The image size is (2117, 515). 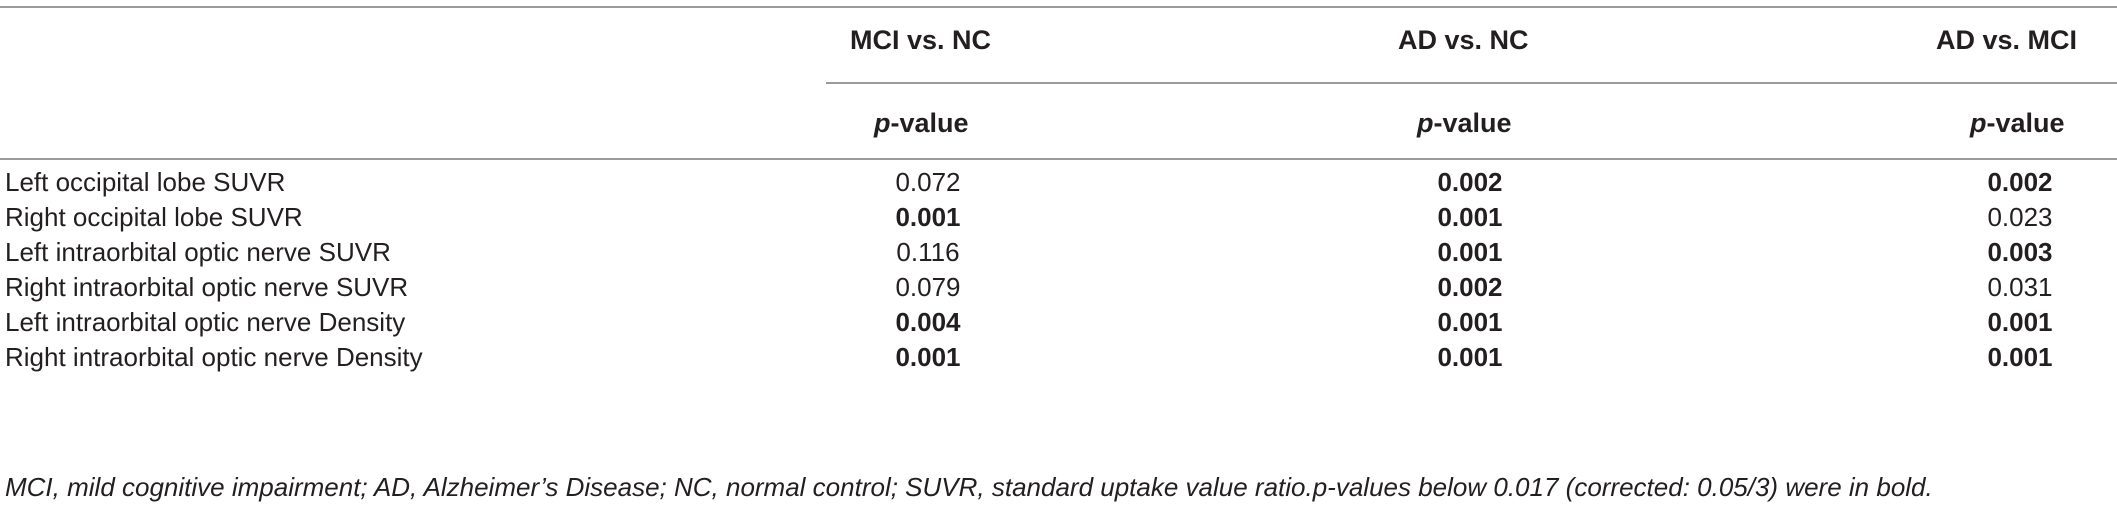 What do you see at coordinates (928, 182) in the screenshot?
I see `p-value-cell: 0.072` at bounding box center [928, 182].